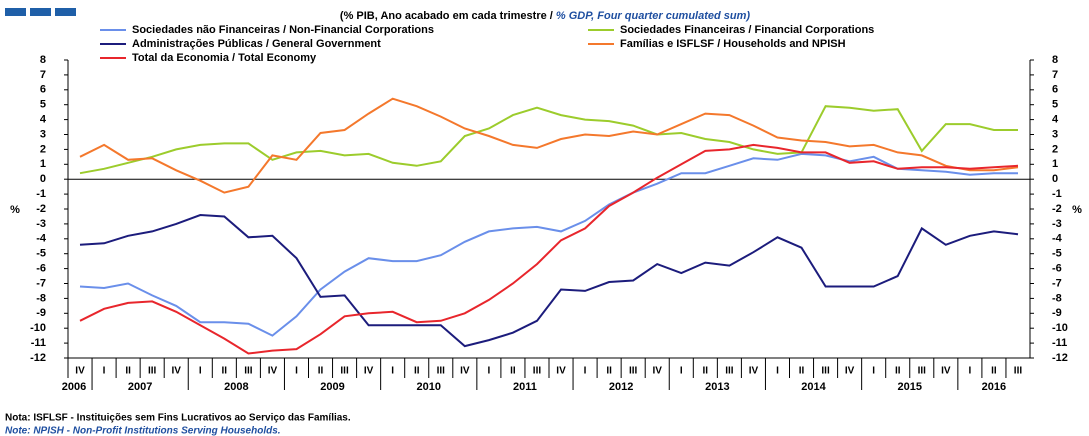 The image size is (1089, 436). Describe the element at coordinates (1057, 224) in the screenshot. I see `y2-tick-label: -3` at that location.